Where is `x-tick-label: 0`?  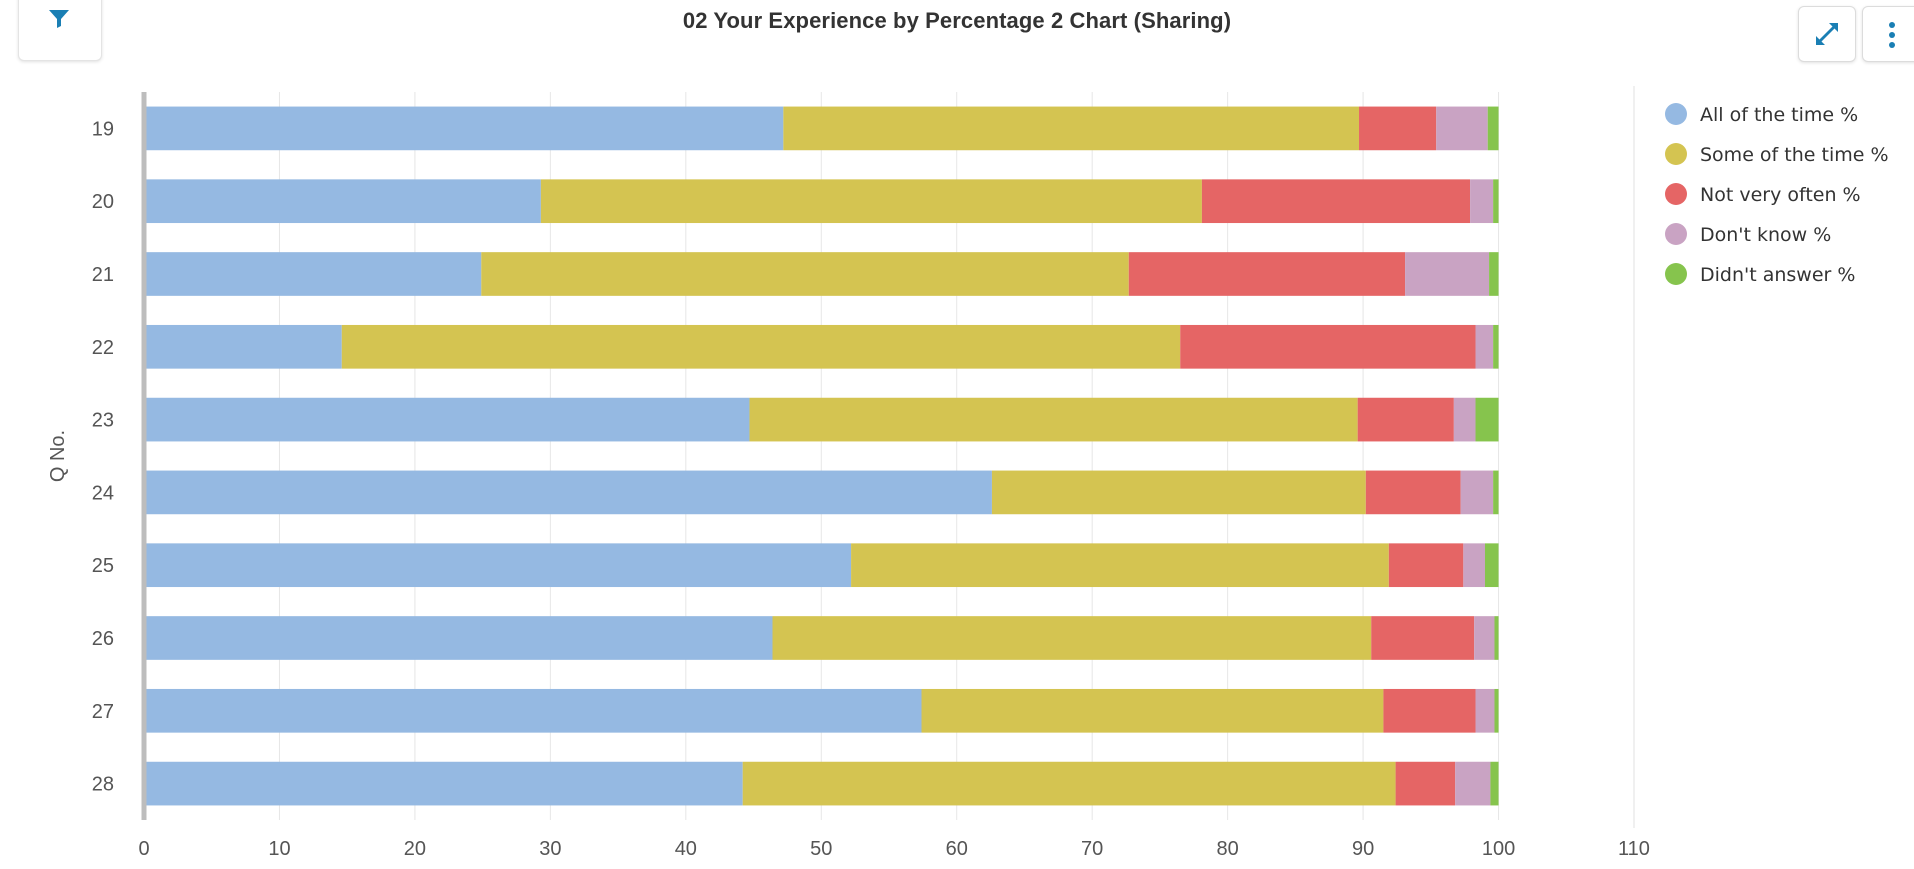 x-tick-label: 0 is located at coordinates (143, 849).